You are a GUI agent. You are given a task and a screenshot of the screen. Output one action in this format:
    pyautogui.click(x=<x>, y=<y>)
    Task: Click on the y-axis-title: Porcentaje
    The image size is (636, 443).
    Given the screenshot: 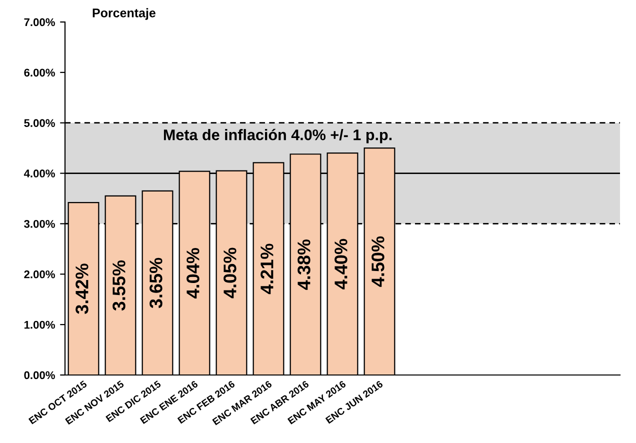 What is the action you would take?
    pyautogui.click(x=124, y=14)
    